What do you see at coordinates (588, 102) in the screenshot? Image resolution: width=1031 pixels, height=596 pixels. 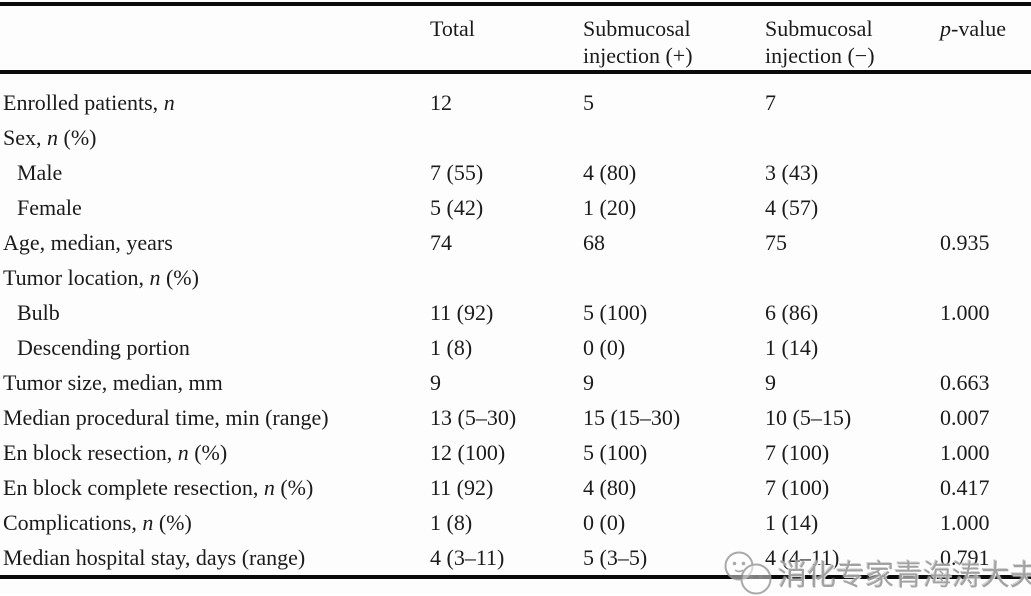 I see `cell-submucosal-plus: 5` at bounding box center [588, 102].